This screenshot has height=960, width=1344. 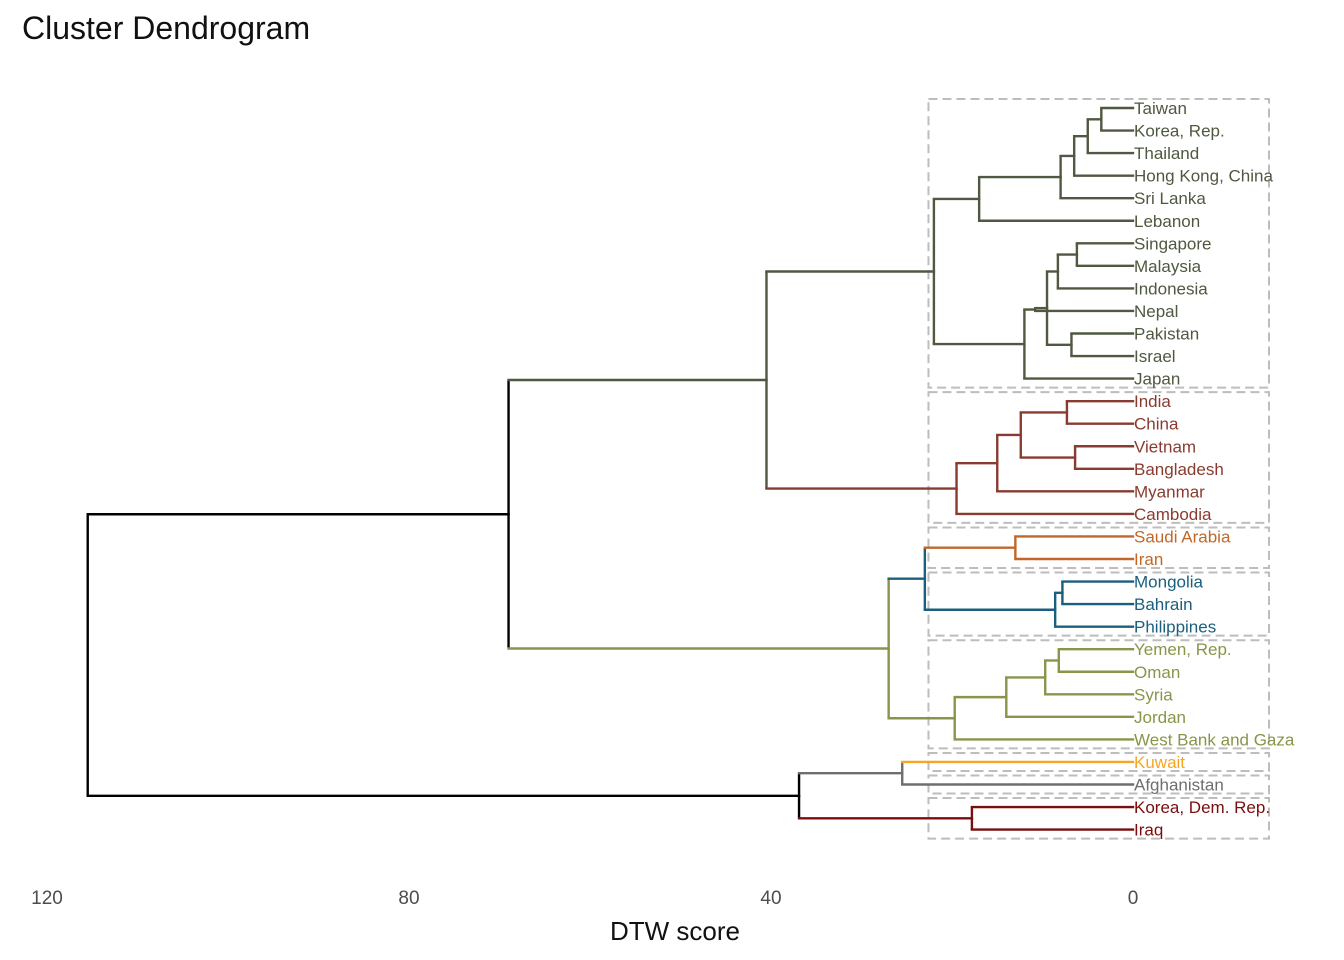 I want to click on x-tick-label: 0, so click(x=1133, y=898).